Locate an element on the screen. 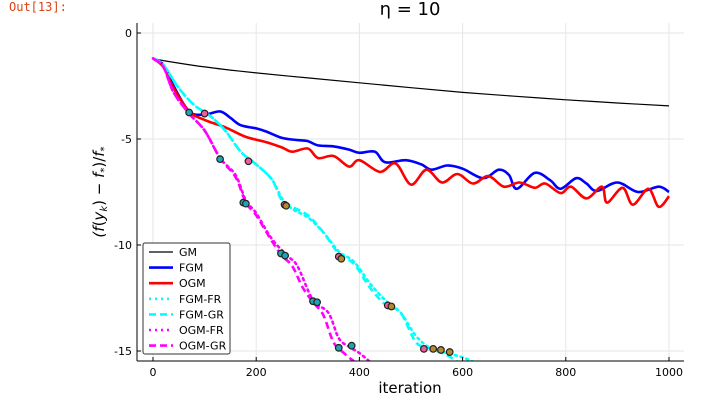 The width and height of the screenshot is (704, 403). legend-label-ogm: OGM is located at coordinates (192, 283).